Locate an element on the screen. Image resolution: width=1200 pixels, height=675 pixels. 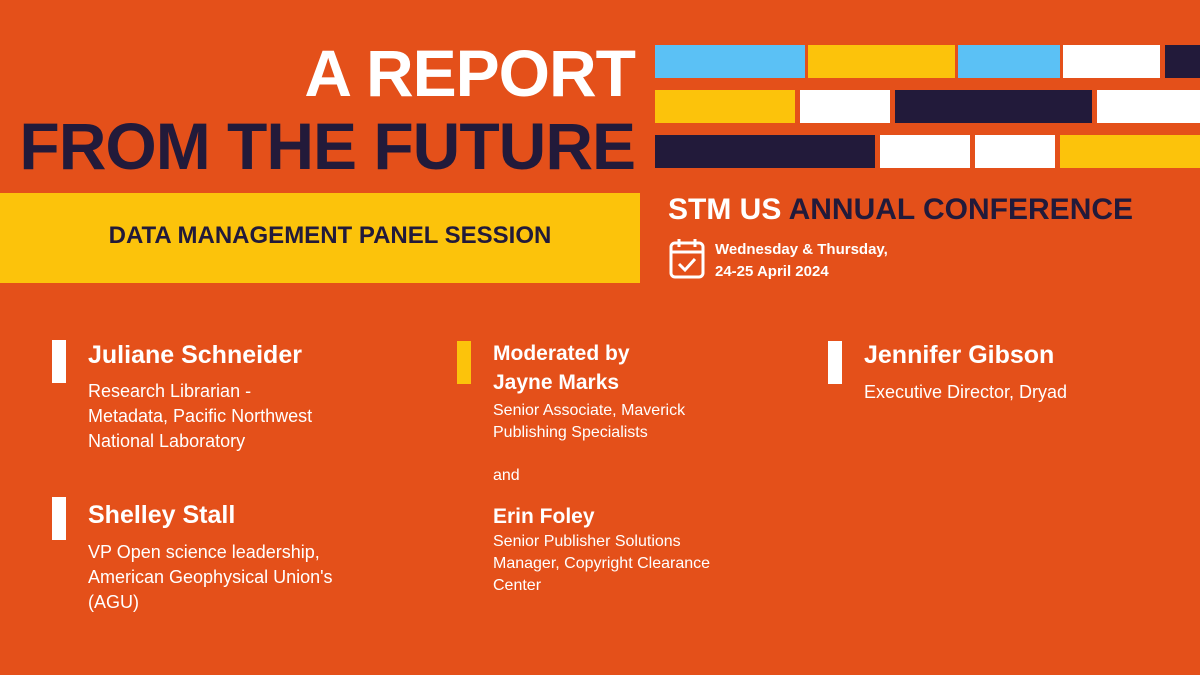
speaker-name: Jennifer Gibson is located at coordinates (959, 355).